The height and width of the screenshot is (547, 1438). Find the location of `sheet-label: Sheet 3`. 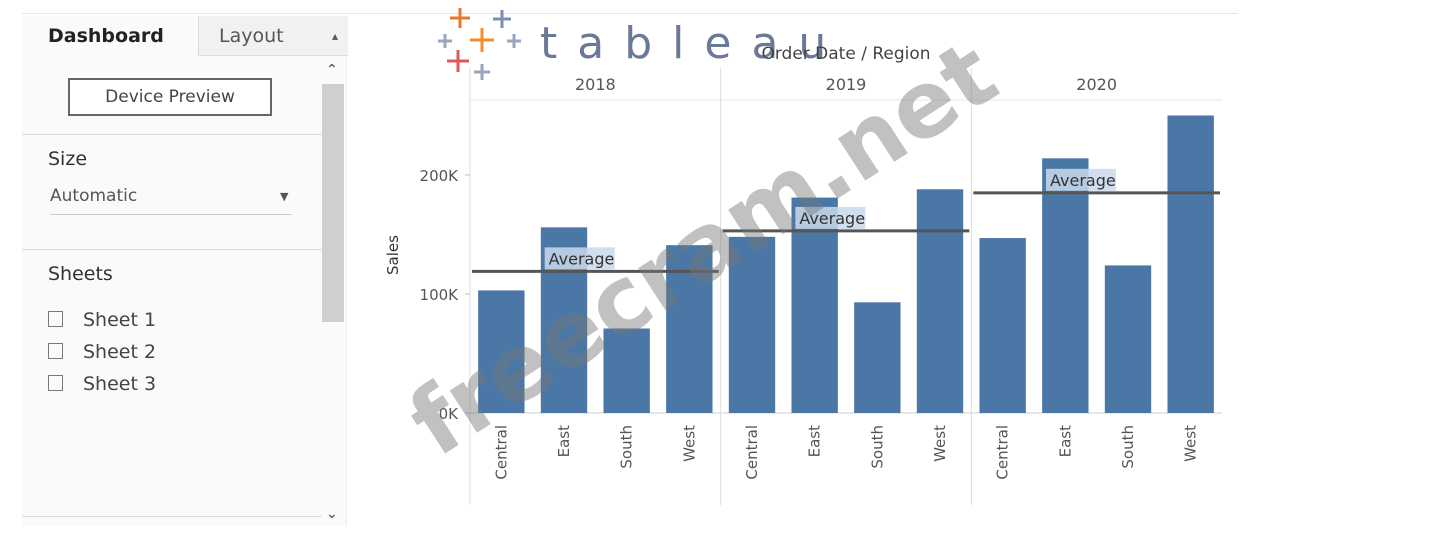

sheet-label: Sheet 3 is located at coordinates (120, 384).